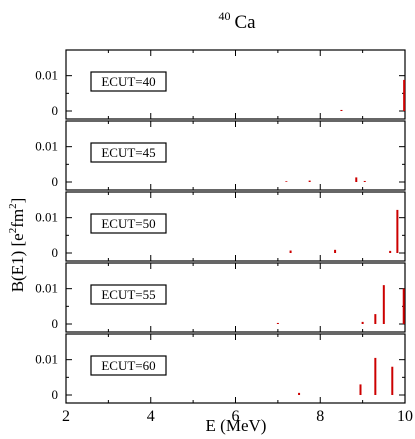  I want to click on x-axis-label: E (MeV), so click(236, 425).